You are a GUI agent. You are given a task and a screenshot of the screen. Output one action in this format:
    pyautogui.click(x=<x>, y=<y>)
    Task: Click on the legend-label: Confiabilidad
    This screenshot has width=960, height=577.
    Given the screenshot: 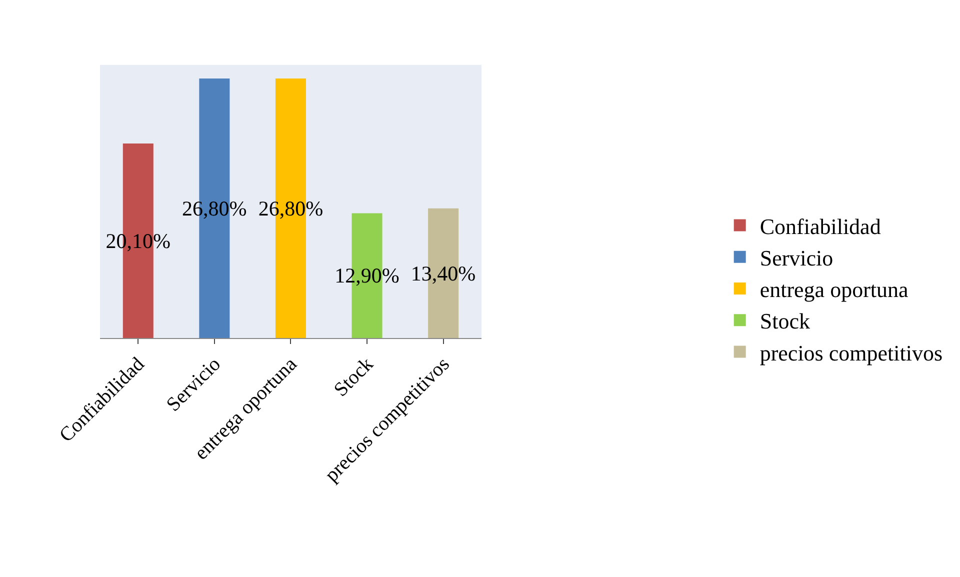 What is the action you would take?
    pyautogui.click(x=820, y=226)
    